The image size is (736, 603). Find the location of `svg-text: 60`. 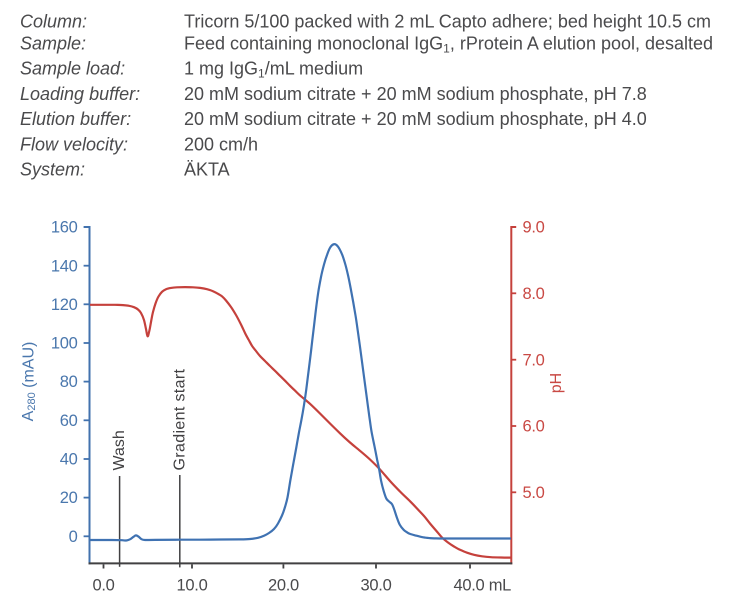

svg-text: 60 is located at coordinates (69, 421).